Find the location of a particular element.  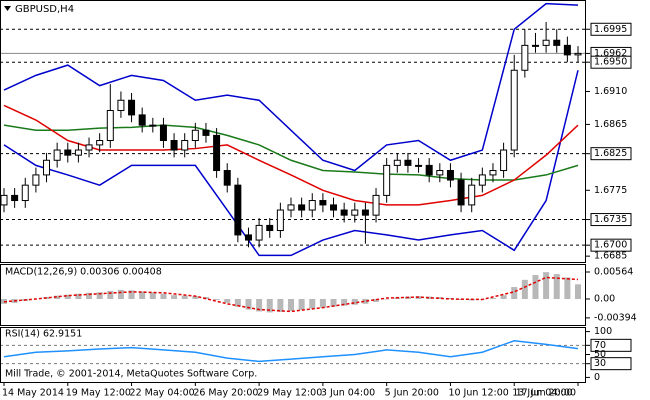

rsi-line is located at coordinates (291, 351).